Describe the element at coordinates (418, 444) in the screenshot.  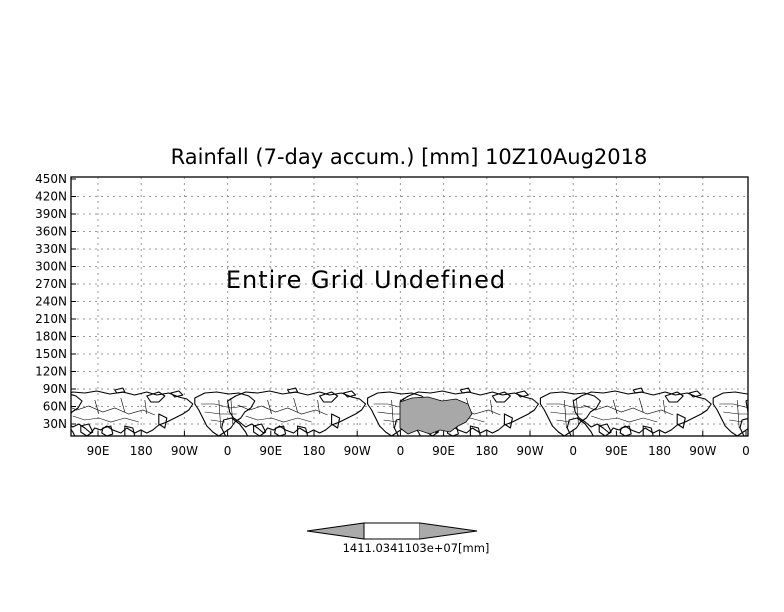
I see `x-axis-ticks: 90E 180 90W 0 90E 180 90W 0 90E 180 90W 0 90E 180 90W 0` at that location.